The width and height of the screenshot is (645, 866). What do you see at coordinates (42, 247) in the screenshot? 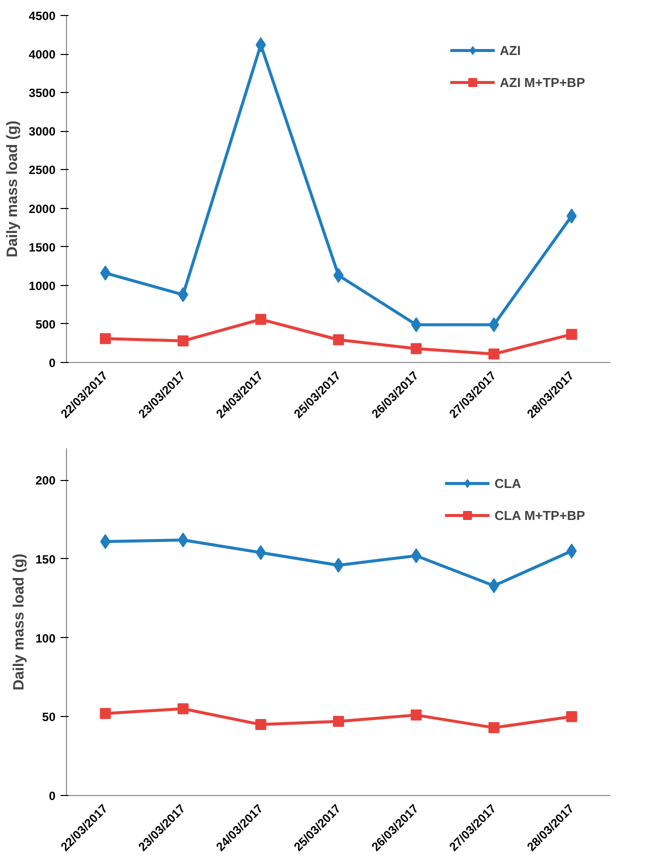
I see `y-tick-label: 1500` at bounding box center [42, 247].